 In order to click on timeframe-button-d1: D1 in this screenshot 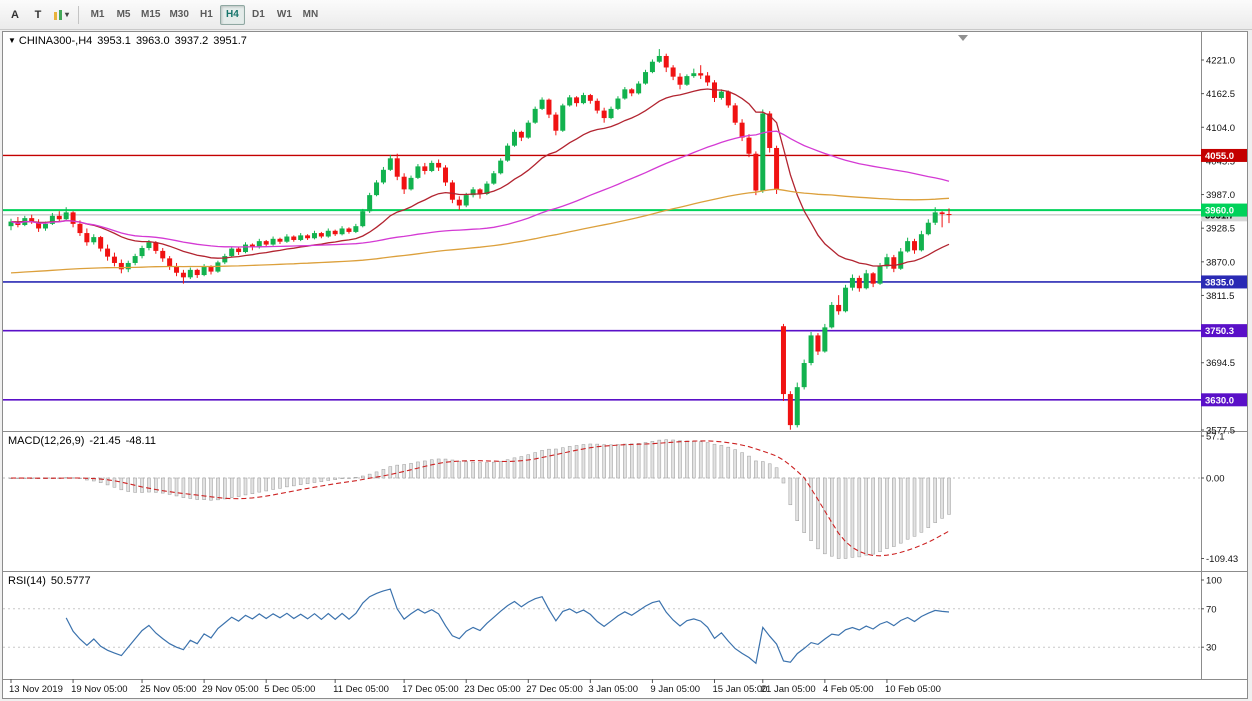, I will do `click(258, 15)`.